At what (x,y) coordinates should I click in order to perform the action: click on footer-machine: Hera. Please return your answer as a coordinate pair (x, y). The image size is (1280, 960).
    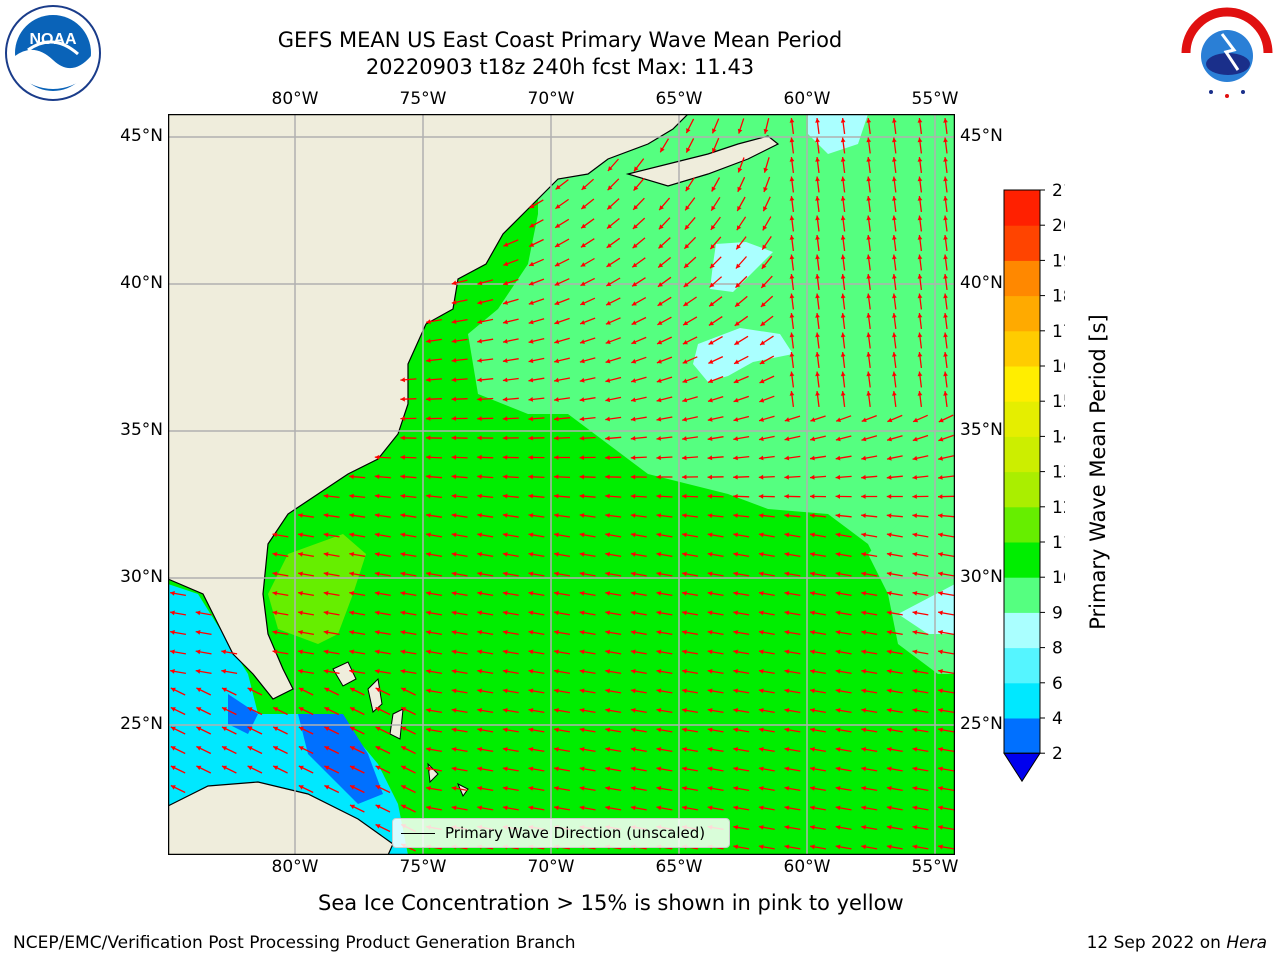
    Looking at the image, I should click on (1246, 943).